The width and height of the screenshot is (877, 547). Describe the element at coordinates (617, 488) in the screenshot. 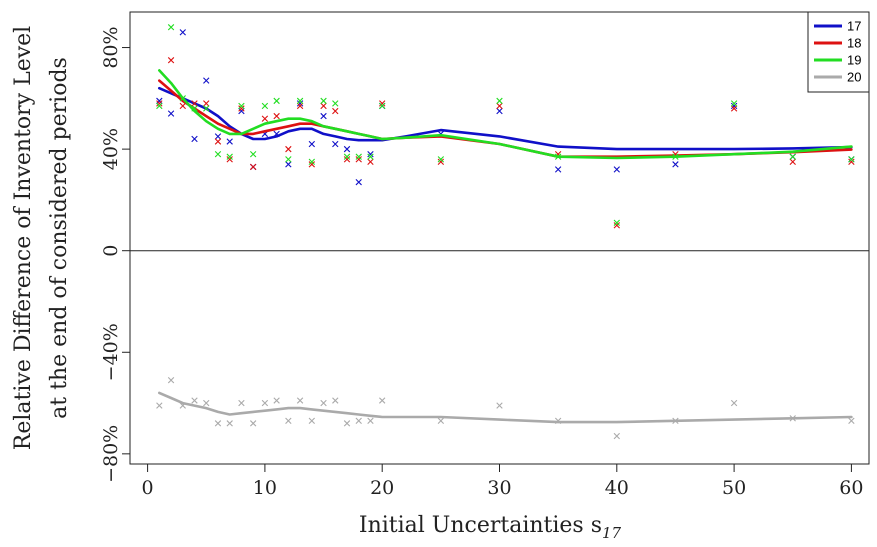

I see `x-tick-label: 40` at that location.